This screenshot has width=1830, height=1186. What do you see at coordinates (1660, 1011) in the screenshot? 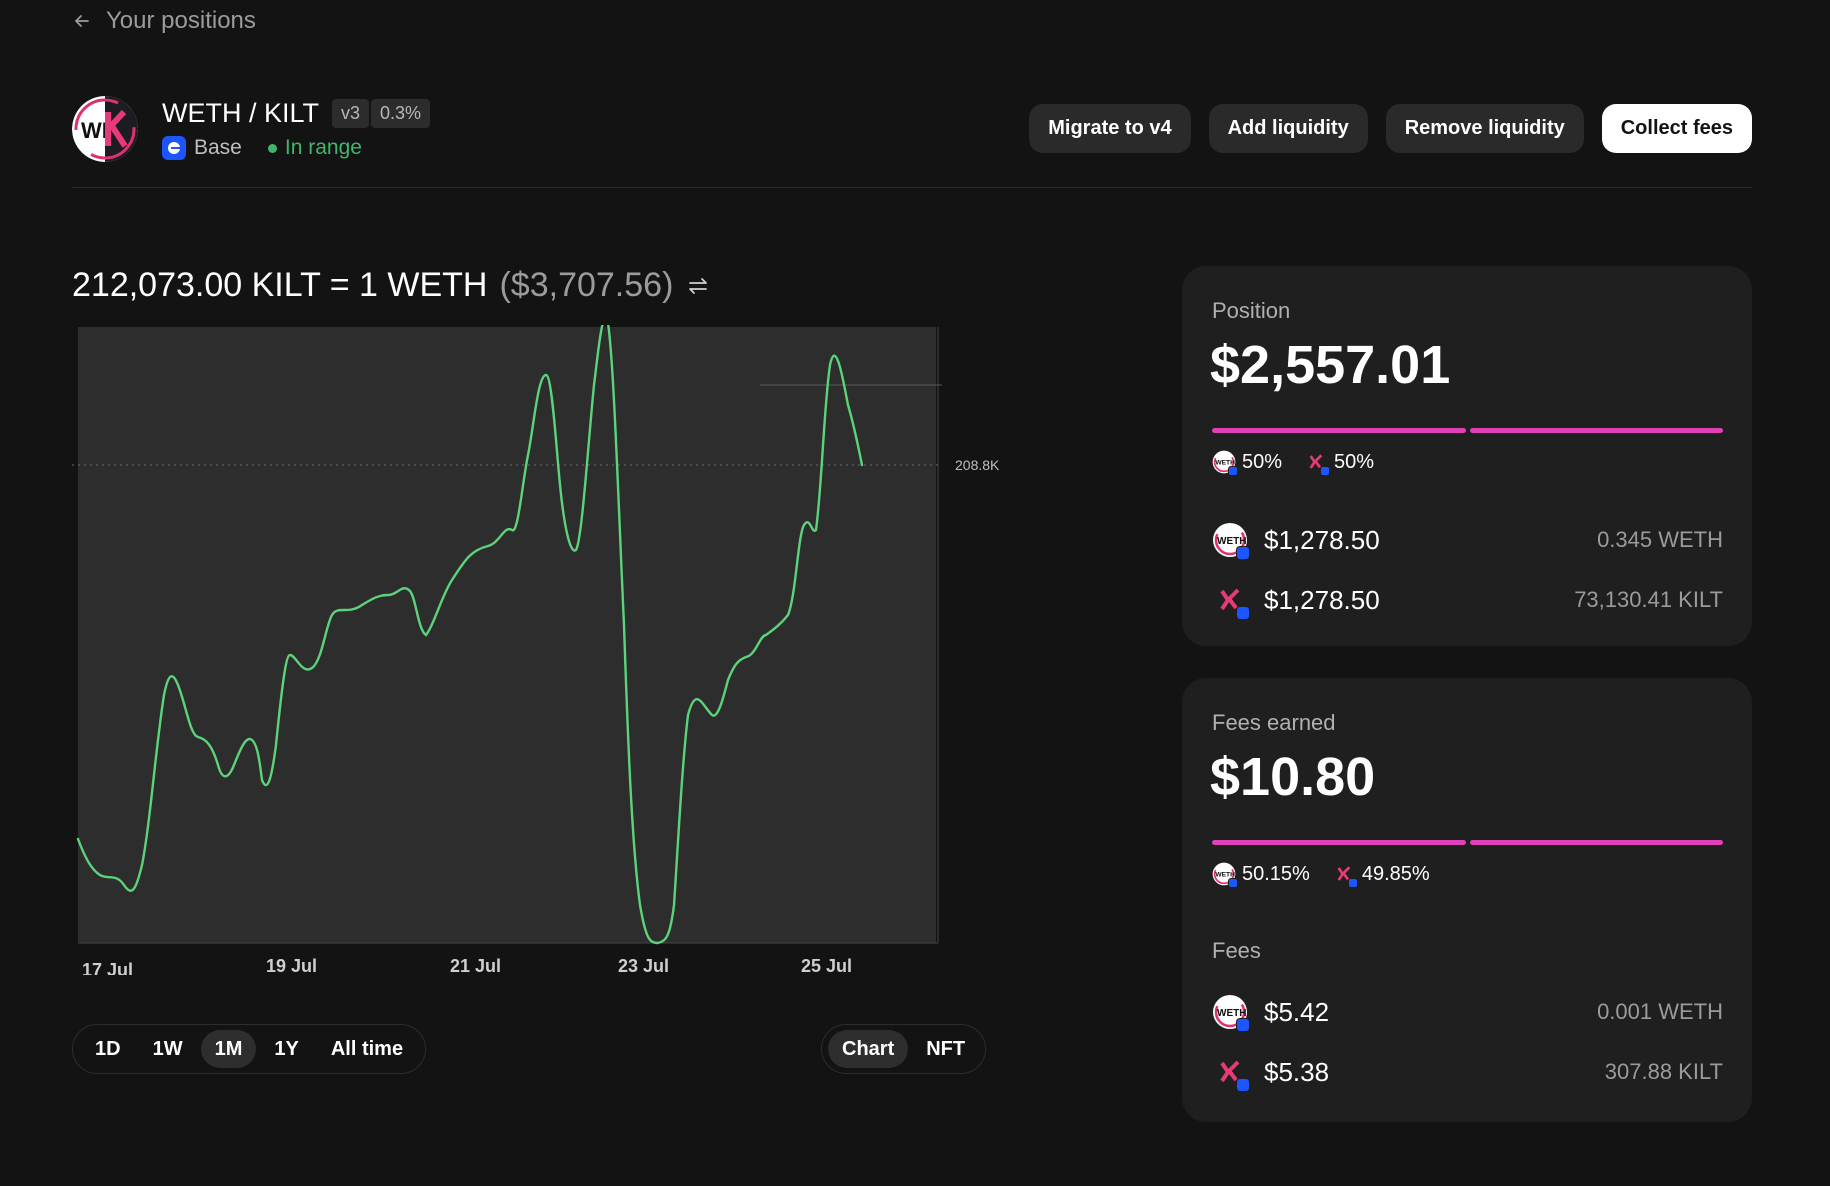
I see `weth-fee-amount: 0.001 WETH` at bounding box center [1660, 1011].